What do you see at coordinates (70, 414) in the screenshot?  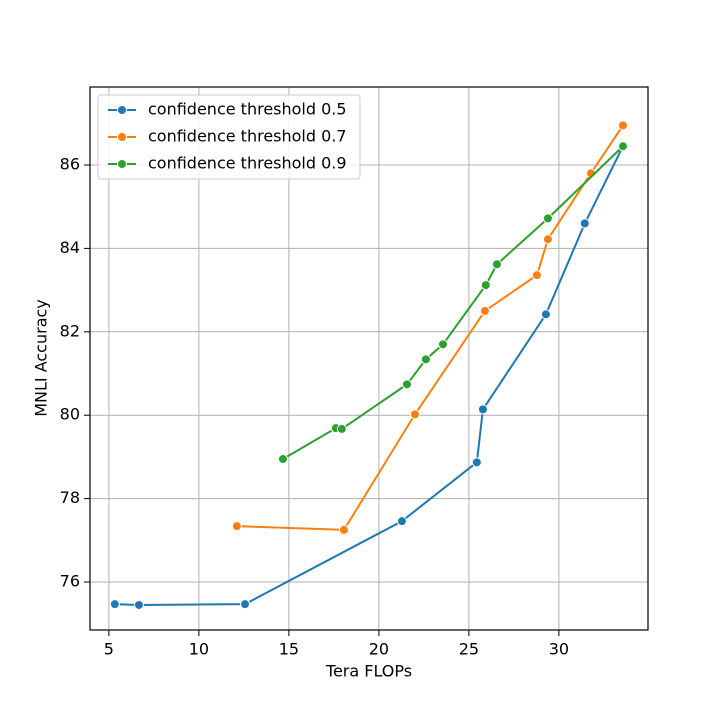 I see `y-tick-label: 80` at bounding box center [70, 414].